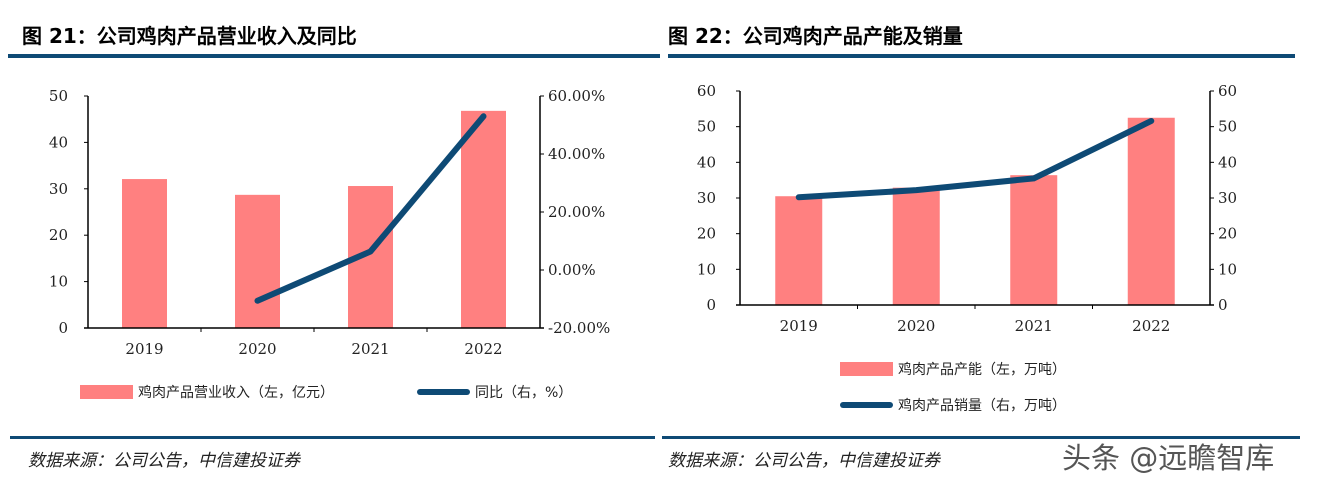 Image resolution: width=1318 pixels, height=486 pixels. I want to click on bar-2021, so click(1034, 240).